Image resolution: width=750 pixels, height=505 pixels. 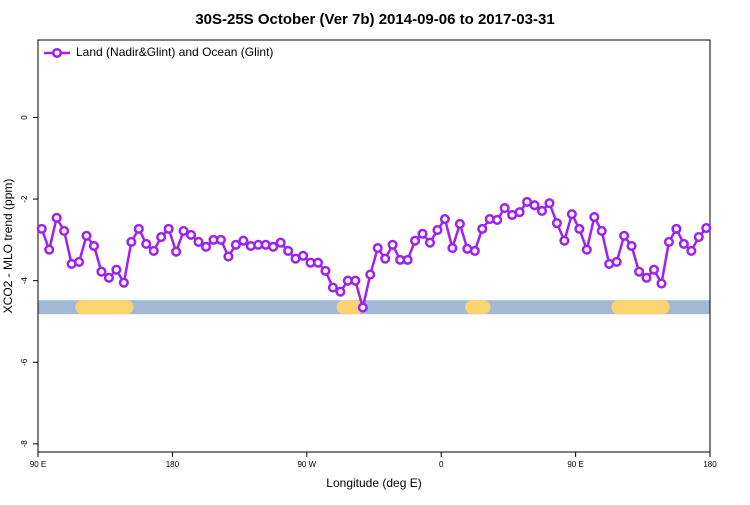 I want to click on x-tick-label: 0, so click(x=441, y=464).